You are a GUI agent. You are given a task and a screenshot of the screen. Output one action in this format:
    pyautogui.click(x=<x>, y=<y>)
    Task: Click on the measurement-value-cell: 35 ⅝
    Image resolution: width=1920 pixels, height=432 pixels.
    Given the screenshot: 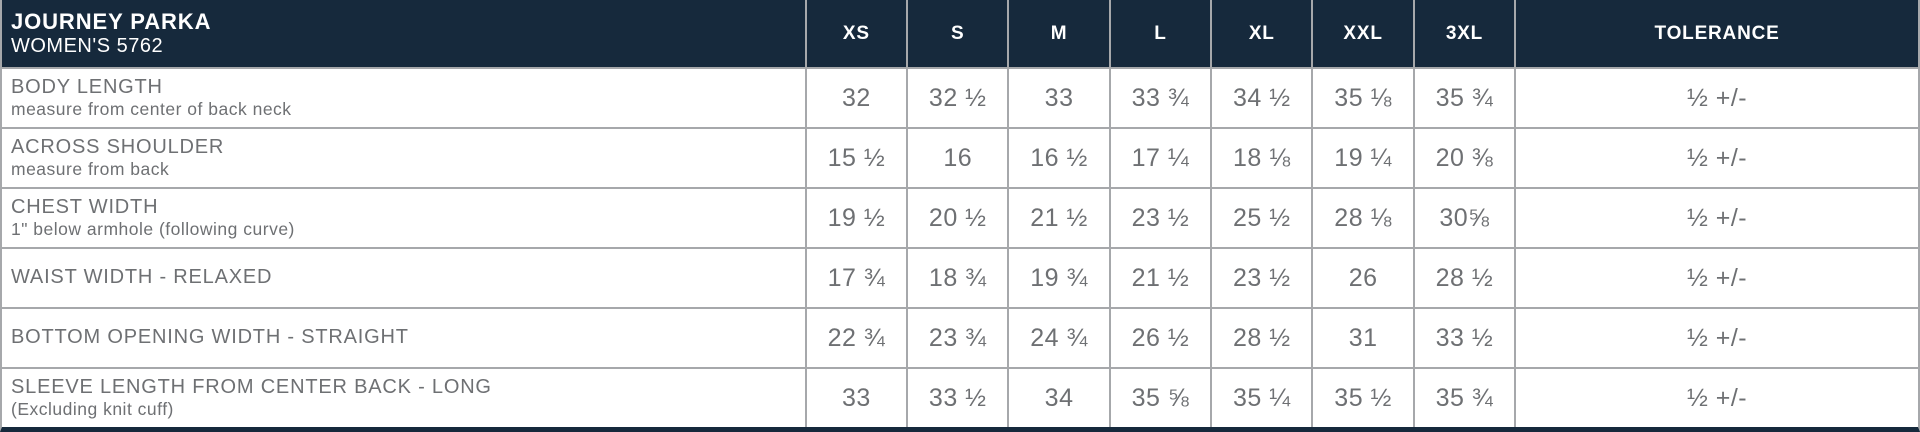 What is the action you would take?
    pyautogui.click(x=1161, y=397)
    